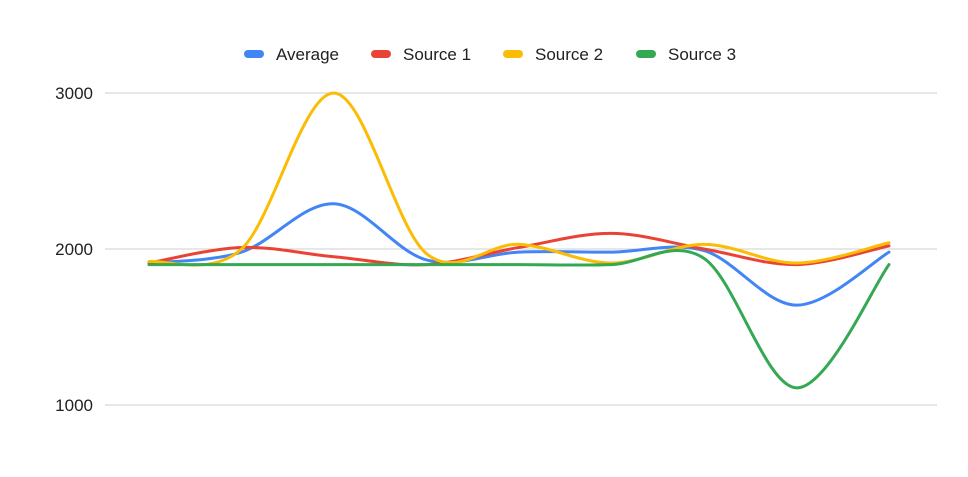  I want to click on legend-label: Source 2, so click(569, 54).